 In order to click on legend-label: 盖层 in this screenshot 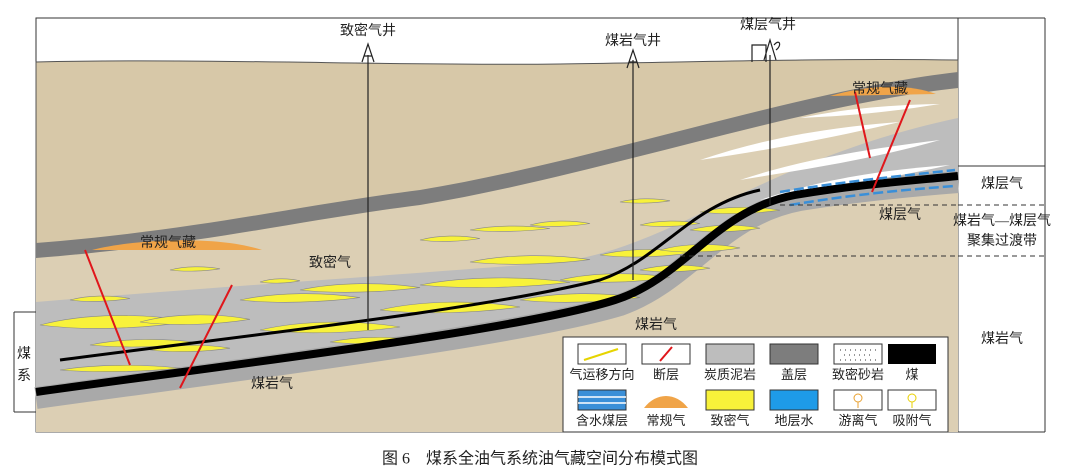, I will do `click(794, 374)`.